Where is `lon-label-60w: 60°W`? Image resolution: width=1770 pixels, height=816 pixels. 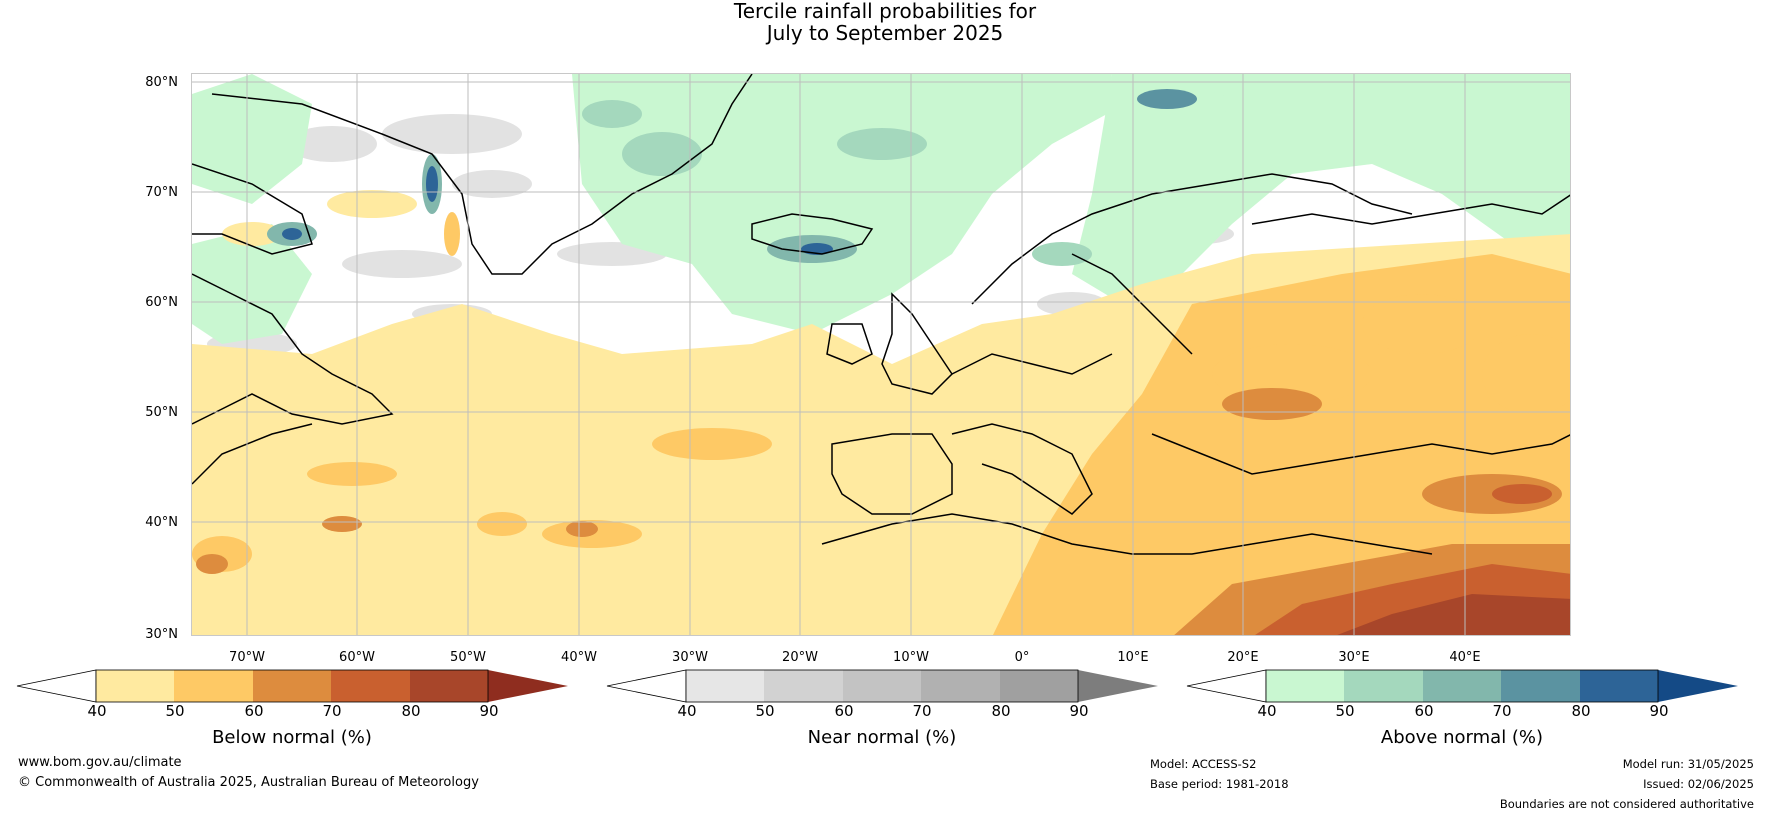 lon-label-60w: 60°W is located at coordinates (357, 657).